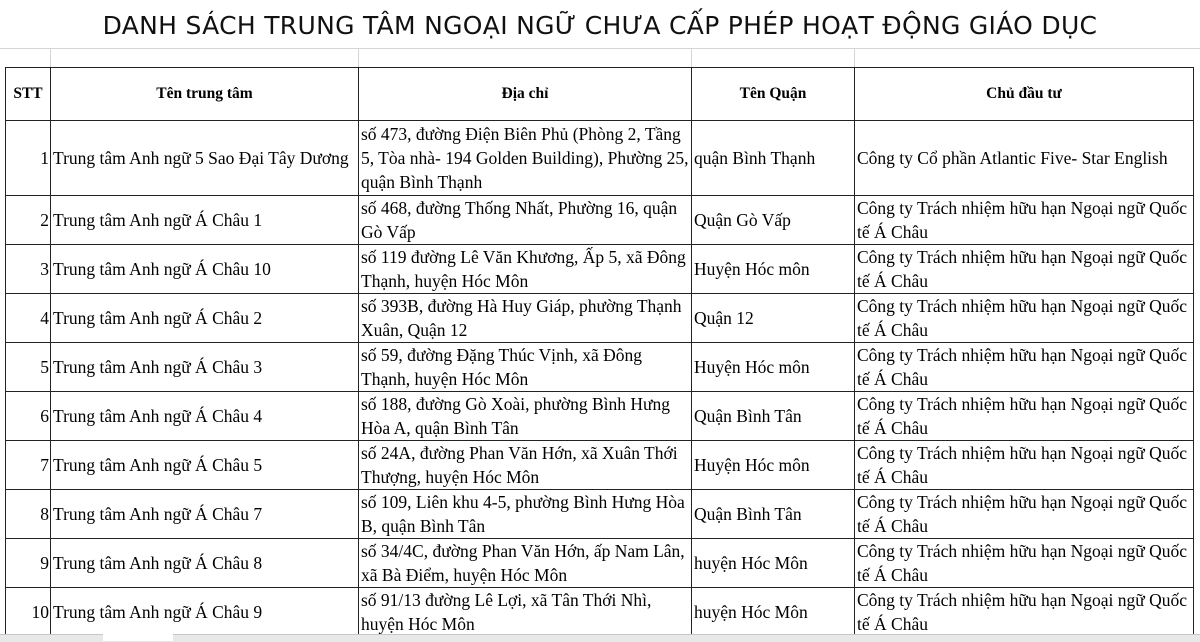 This screenshot has width=1200, height=642. I want to click on cell-stt: 5, so click(28, 367).